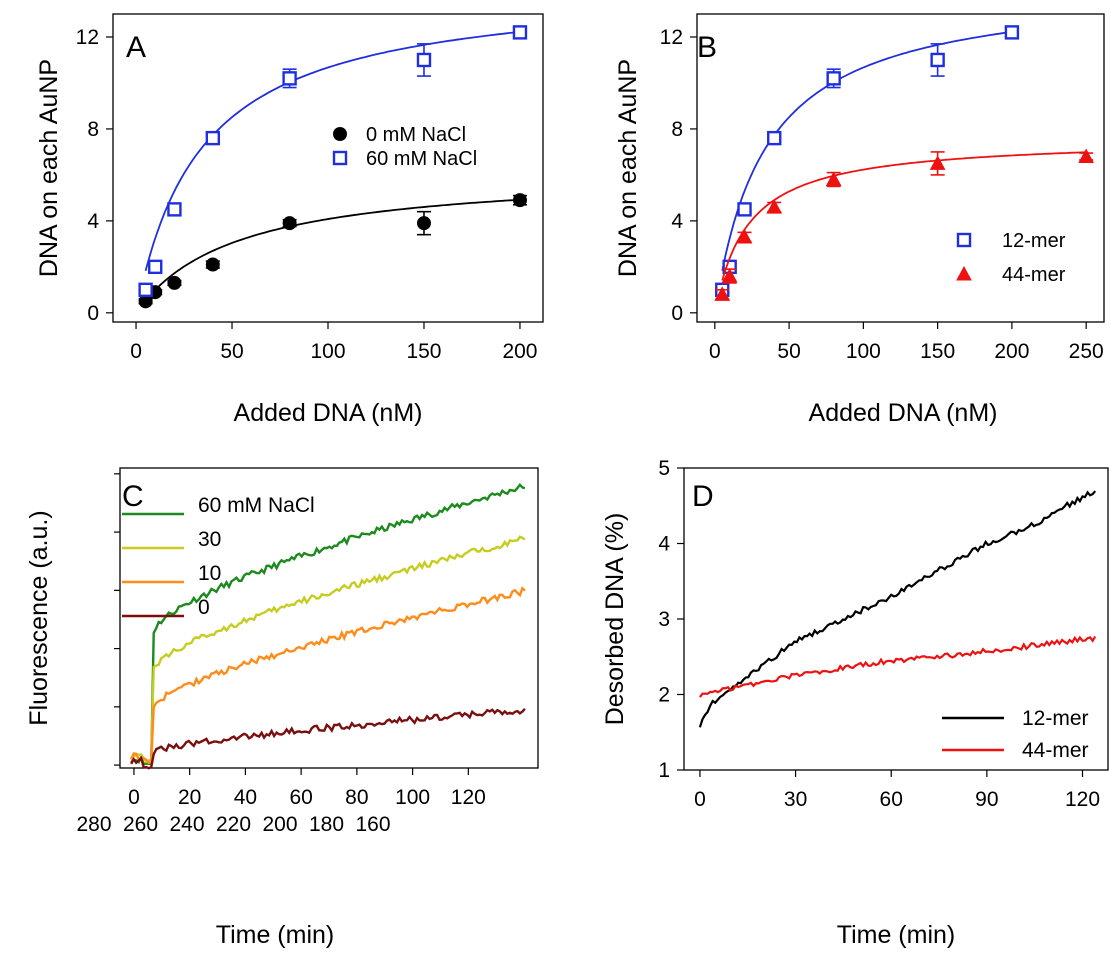 The height and width of the screenshot is (961, 1117). I want to click on x-tick-label: 90, so click(986, 799).